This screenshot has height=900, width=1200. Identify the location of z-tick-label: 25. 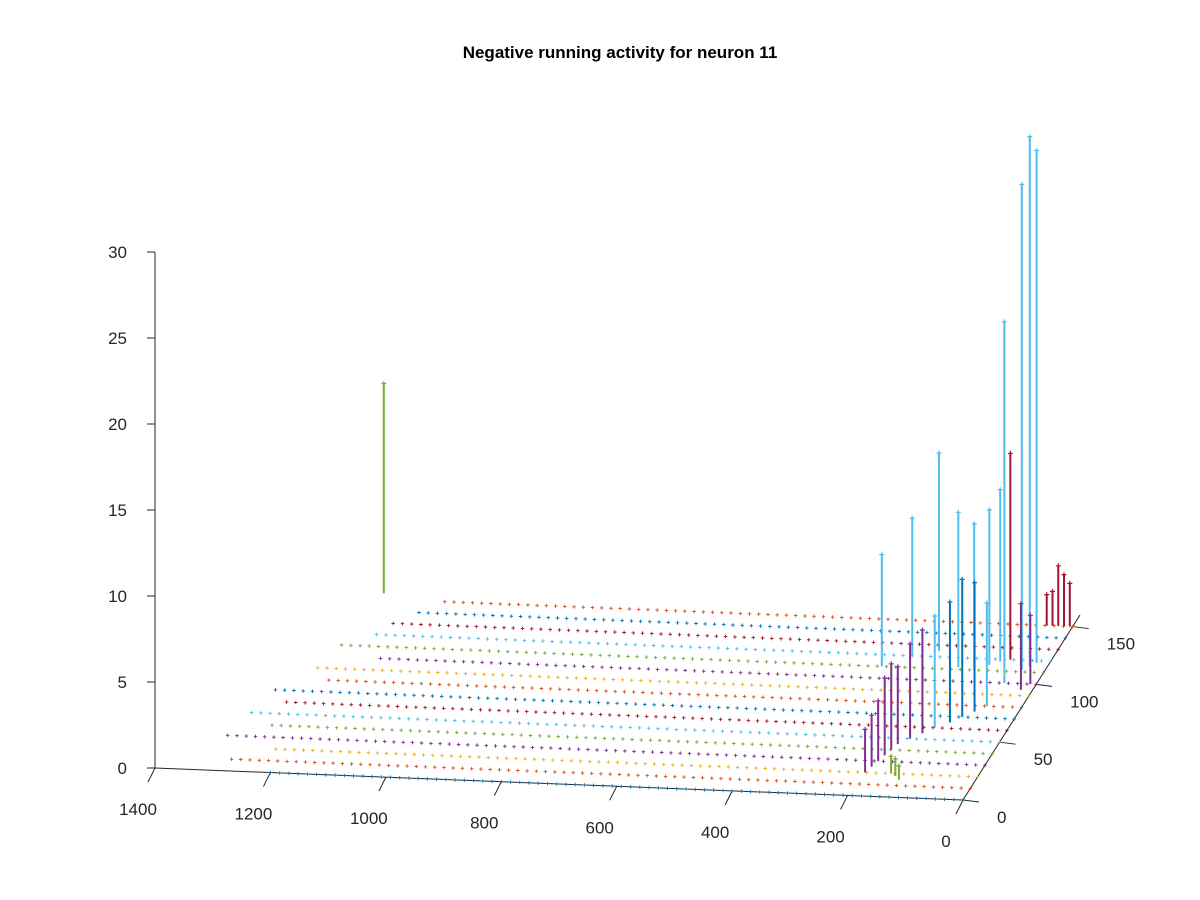
(117, 338).